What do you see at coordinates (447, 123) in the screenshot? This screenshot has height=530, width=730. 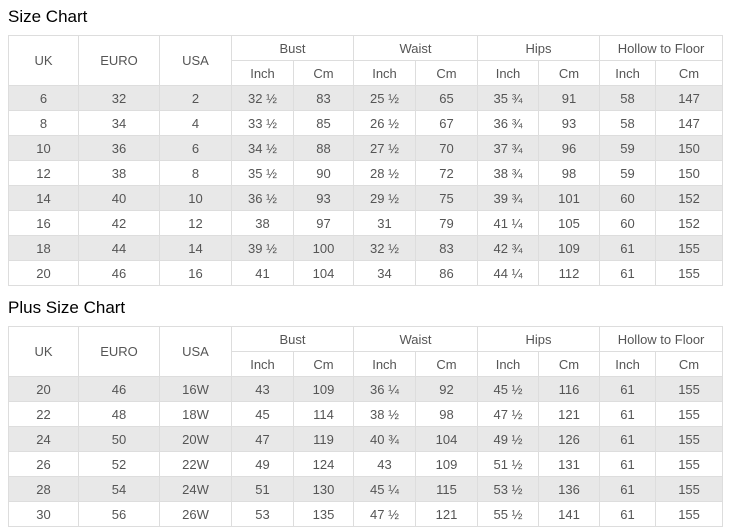 I see `table-cell: 67` at bounding box center [447, 123].